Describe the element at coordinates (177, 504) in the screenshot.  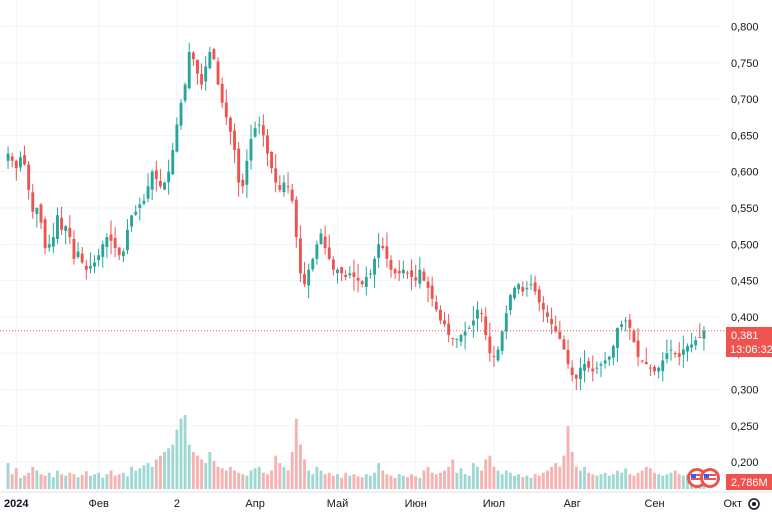
I see `x-tick-label: 2` at that location.